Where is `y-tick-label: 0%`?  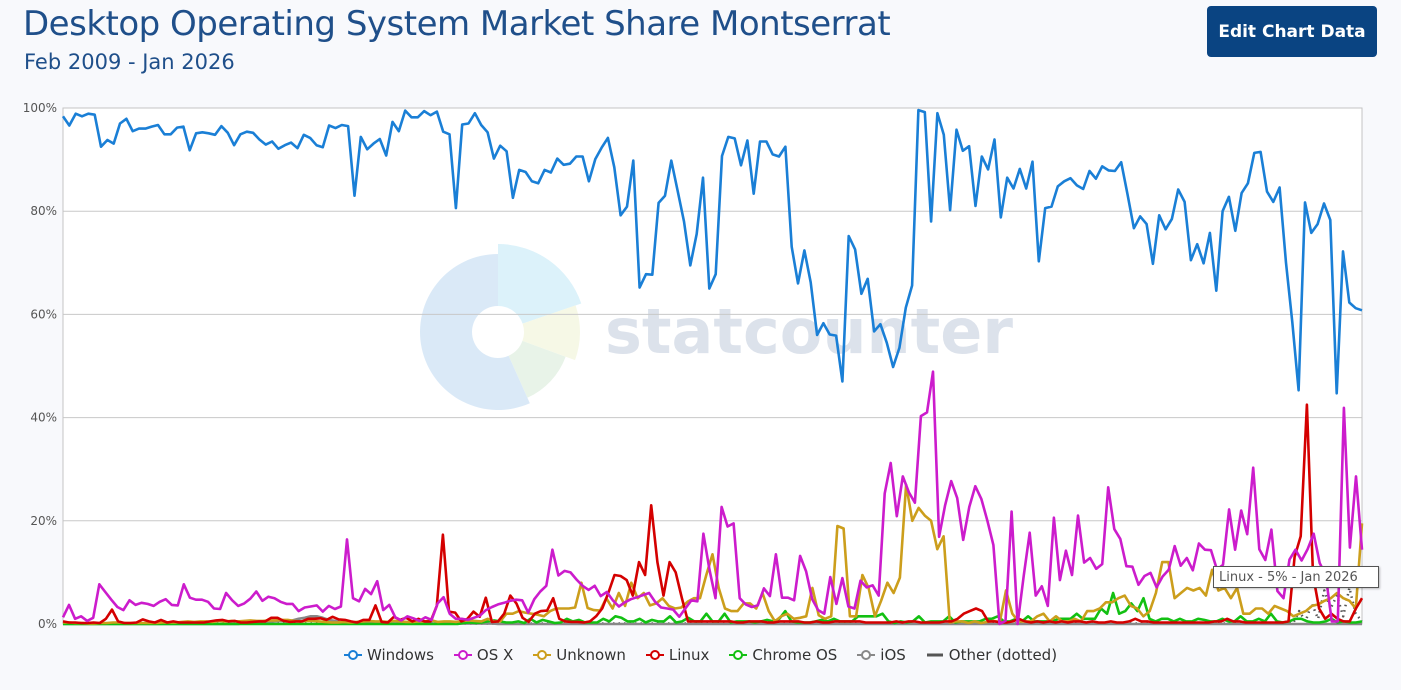
y-tick-label: 0% is located at coordinates (47, 624).